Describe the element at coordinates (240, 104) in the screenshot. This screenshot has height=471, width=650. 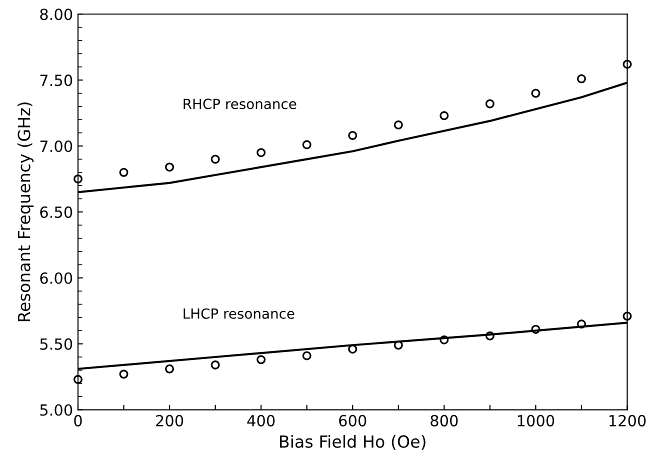
I see `annotation: RHCP resonance` at that location.